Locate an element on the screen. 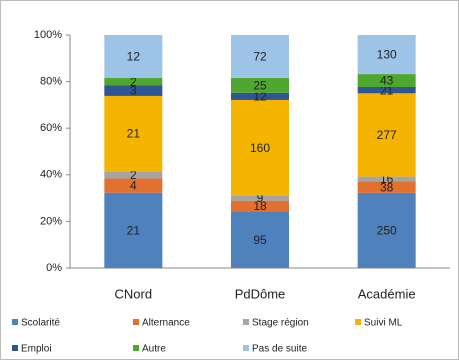 Image resolution: width=459 pixels, height=360 pixels. legend-label: Emploi is located at coordinates (36, 349).